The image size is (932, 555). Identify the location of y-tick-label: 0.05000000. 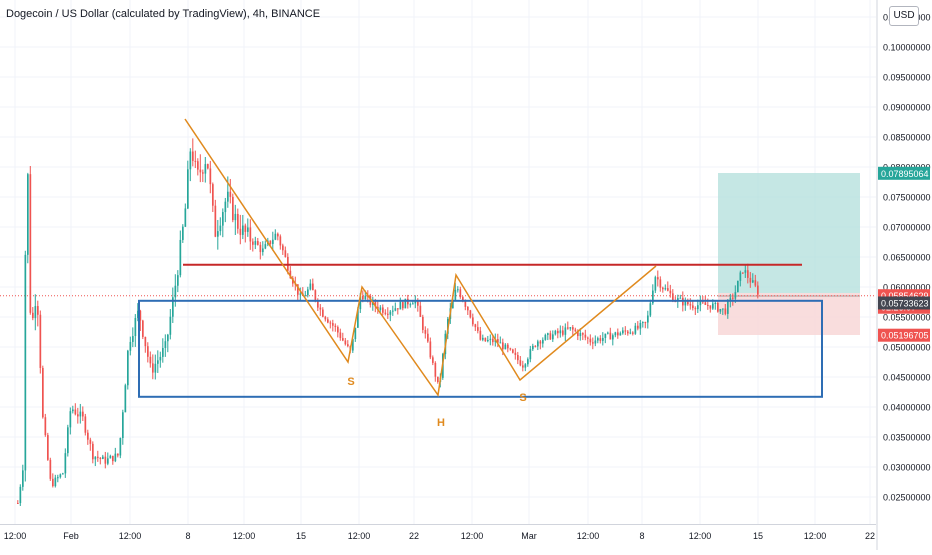
(907, 348).